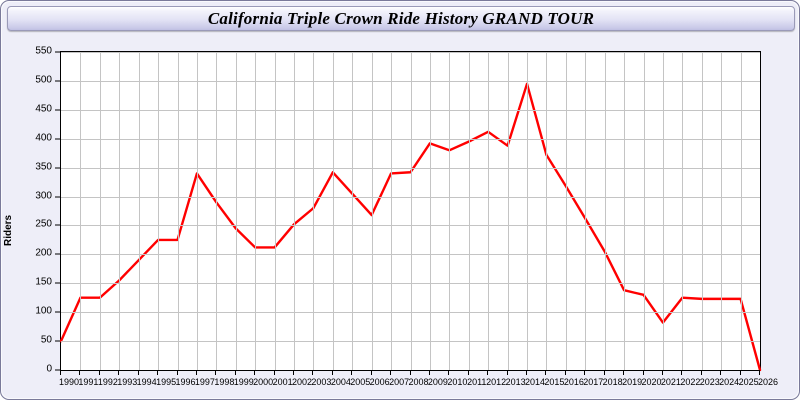 This screenshot has height=400, width=800. I want to click on y-axis-tick-label: 0, so click(49, 369).